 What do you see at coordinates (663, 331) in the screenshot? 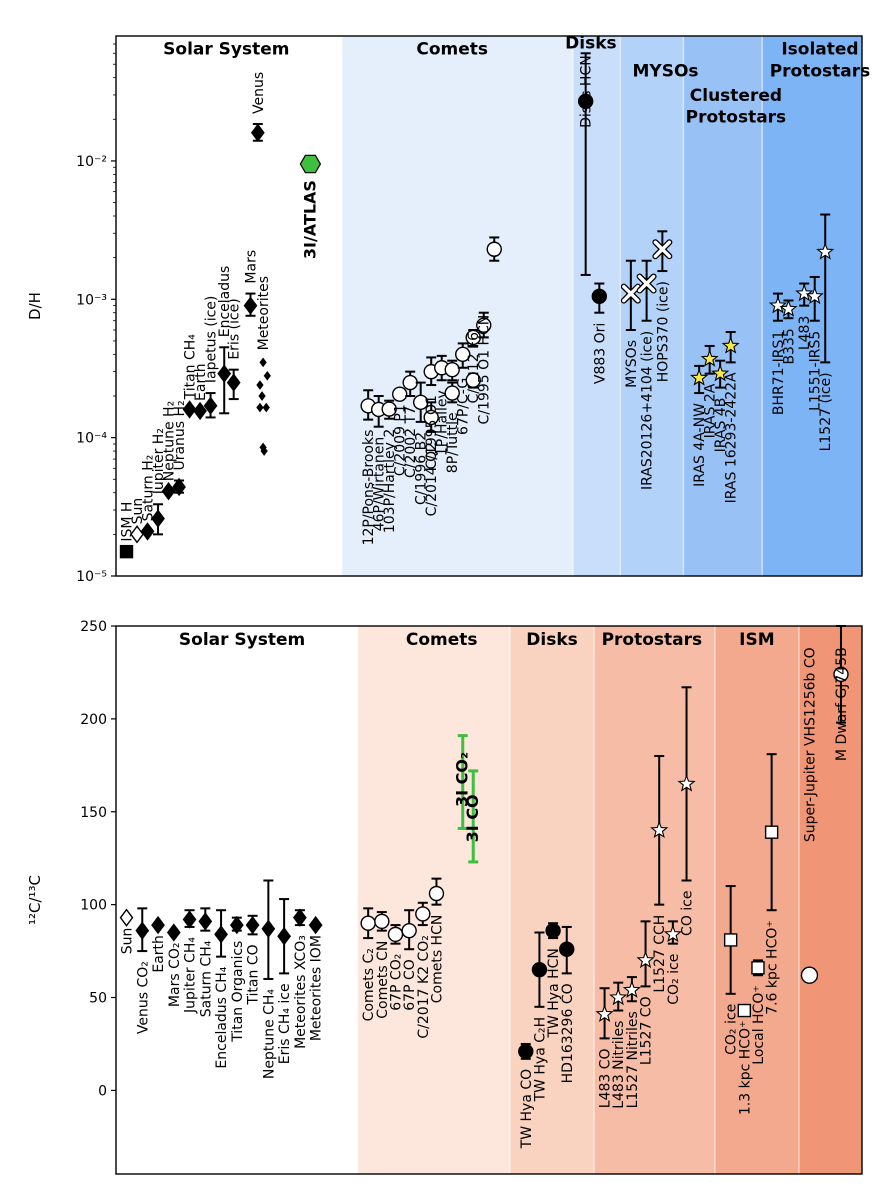
I see `point-label: HOPS370 (ice)` at bounding box center [663, 331].